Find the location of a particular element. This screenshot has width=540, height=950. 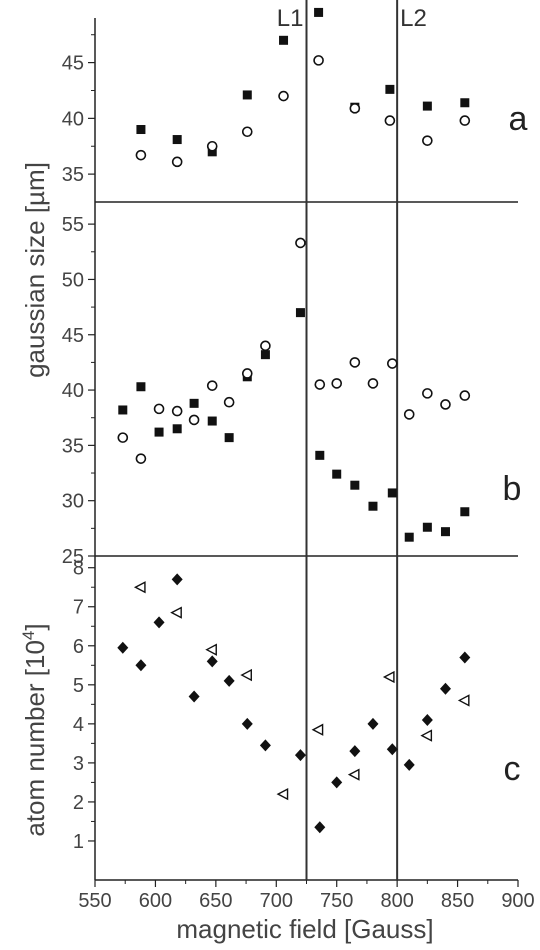

x-axis: 550 600 650 700 750 800 850 900 is located at coordinates (306, 896).